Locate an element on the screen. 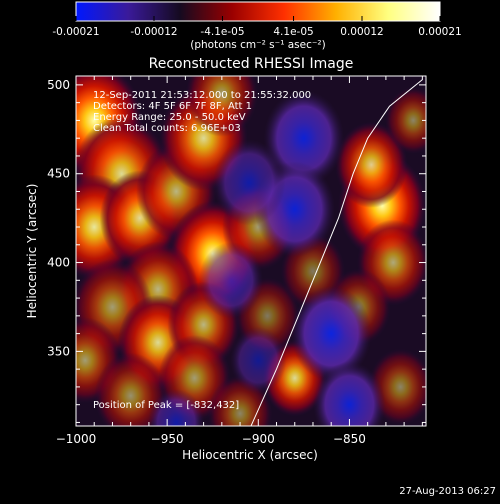 The width and height of the screenshot is (500, 504). y-tick-label: 450 is located at coordinates (58, 174).